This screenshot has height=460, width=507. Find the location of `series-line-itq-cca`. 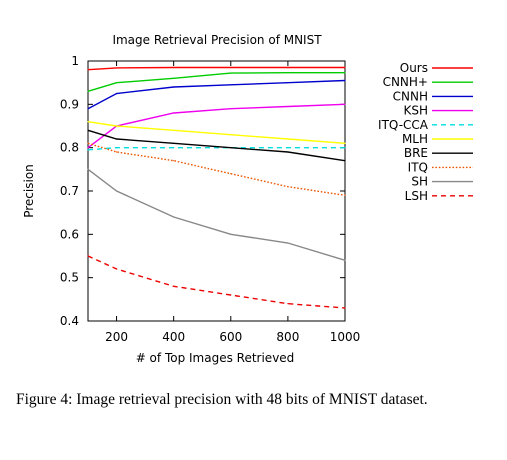

series-line-itq-cca is located at coordinates (216, 148).